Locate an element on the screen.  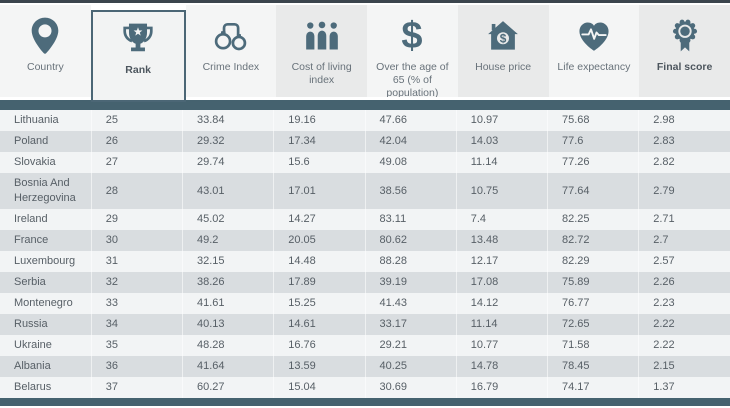
column-header-crime-index: Crime Index is located at coordinates (231, 51).